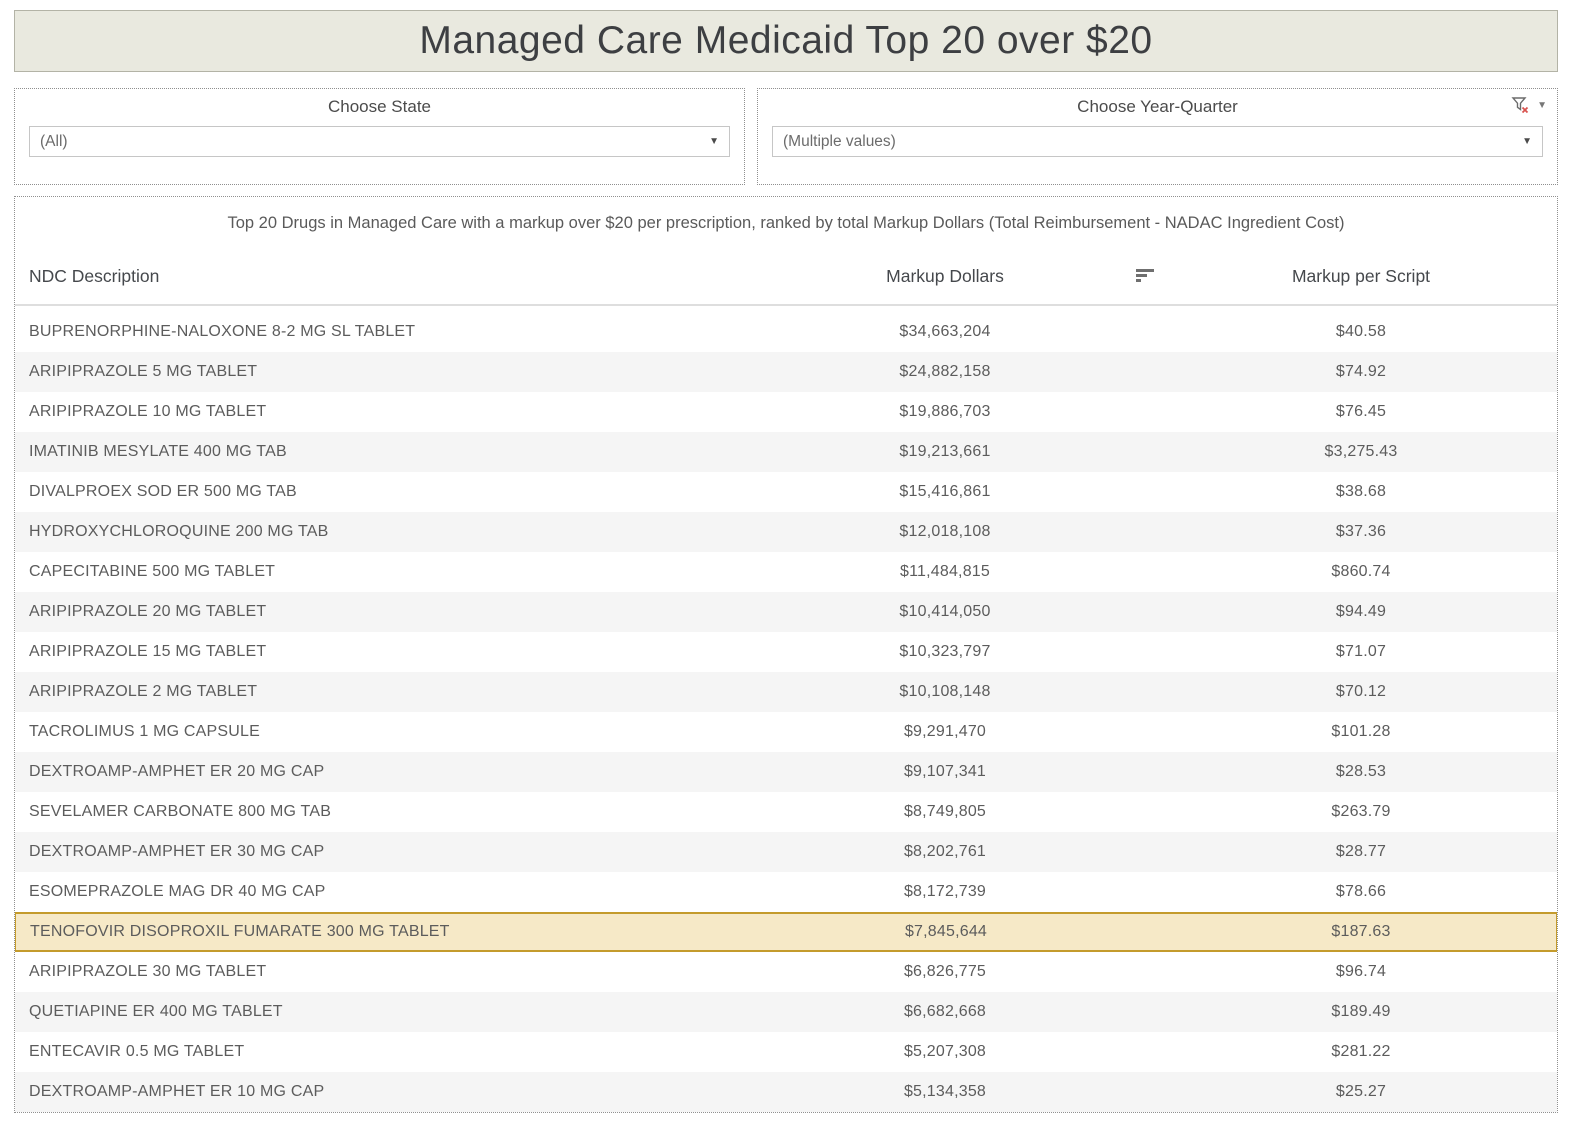 Image resolution: width=1572 pixels, height=1135 pixels. What do you see at coordinates (1361, 371) in the screenshot?
I see `markup-per-script-cell: $74.92` at bounding box center [1361, 371].